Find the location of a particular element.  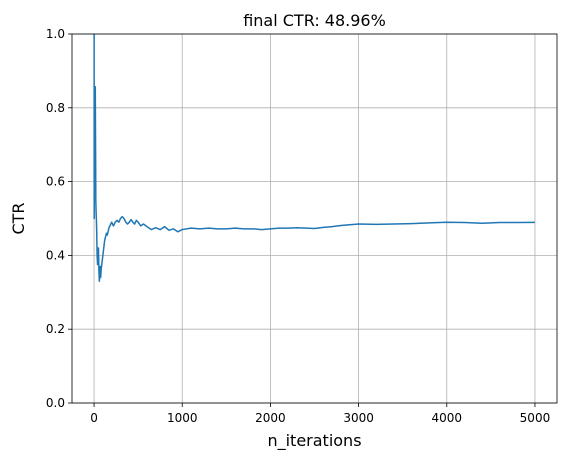

x-tick-label: 1000 is located at coordinates (182, 418).